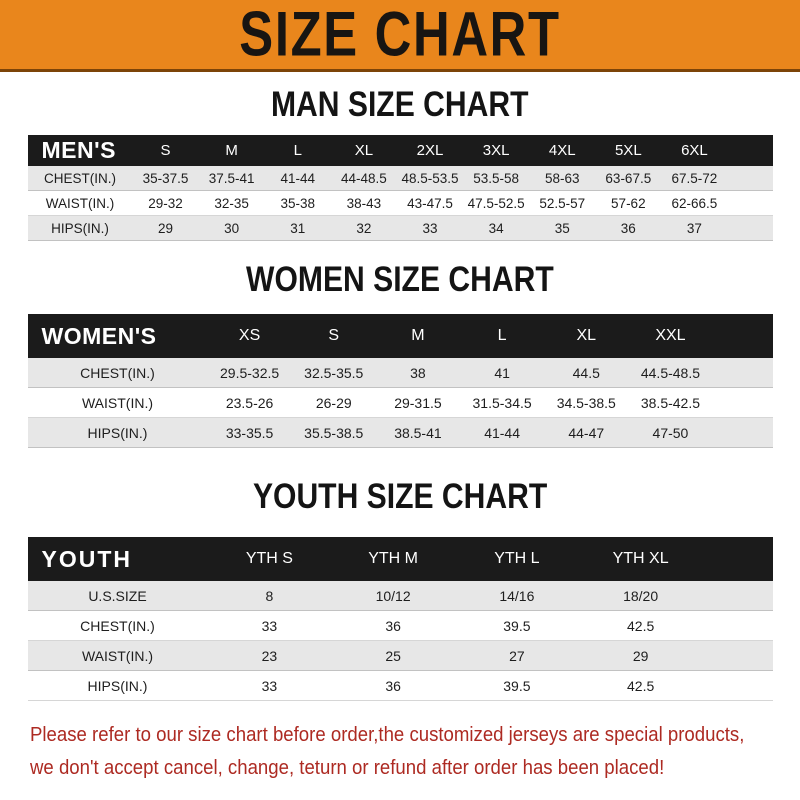 The image size is (800, 800). What do you see at coordinates (333, 402) in the screenshot?
I see `size-value-cell: 26-29` at bounding box center [333, 402].